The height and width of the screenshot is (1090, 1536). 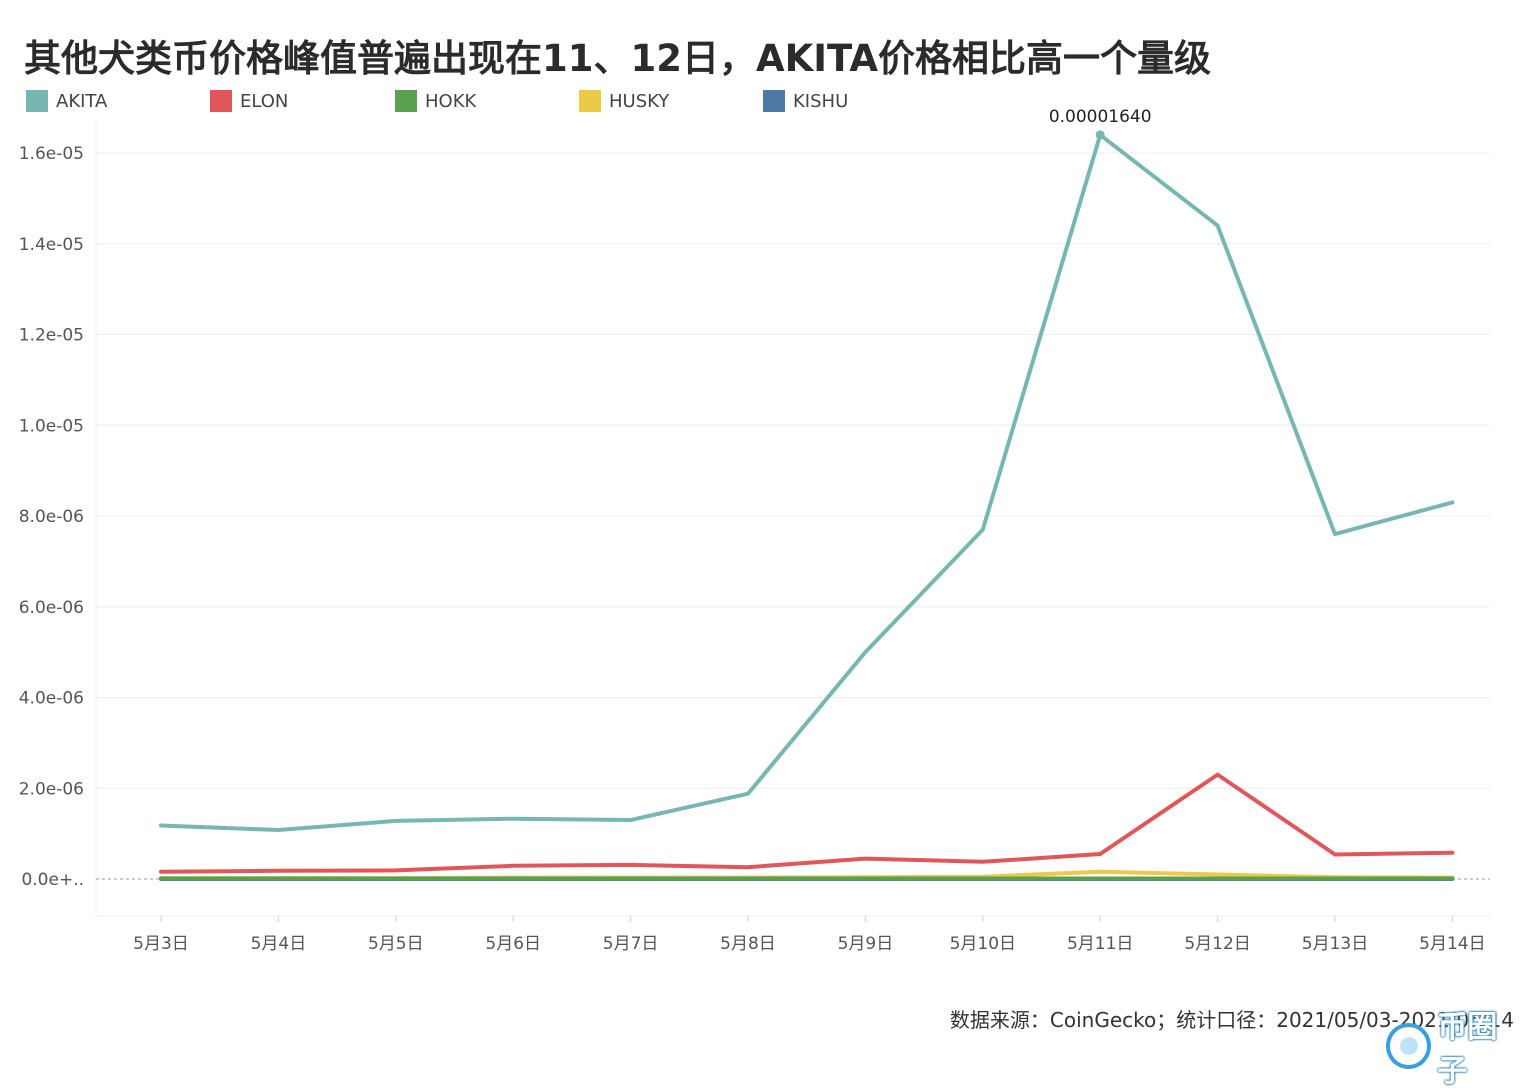 I want to click on x-tick-label: 5月7日, so click(x=631, y=944).